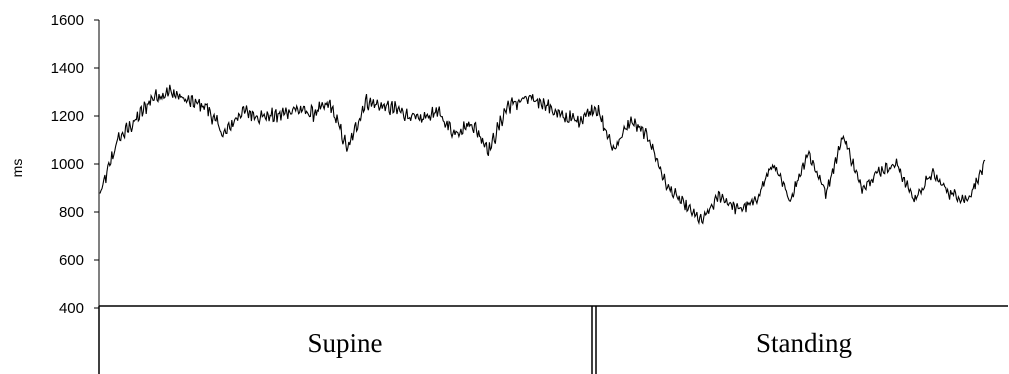  I want to click on y-axis: 1600 1400 1200 1000 800 600 400, so click(75, 164).